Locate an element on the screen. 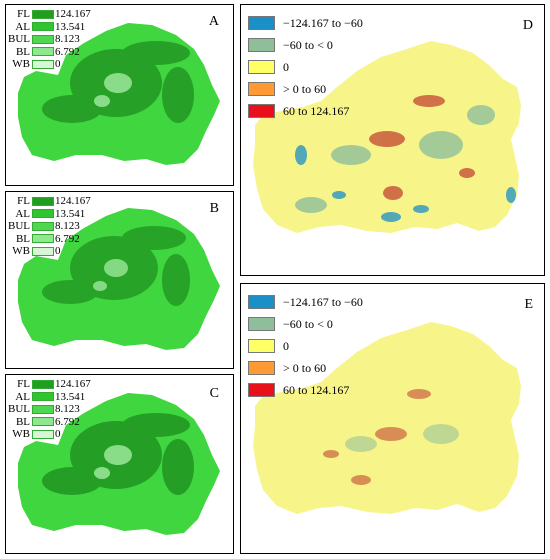 Image resolution: width=550 pixels, height=559 pixels. legend-row-strong-decrease: −124.167 to −60 is located at coordinates (305, 23).